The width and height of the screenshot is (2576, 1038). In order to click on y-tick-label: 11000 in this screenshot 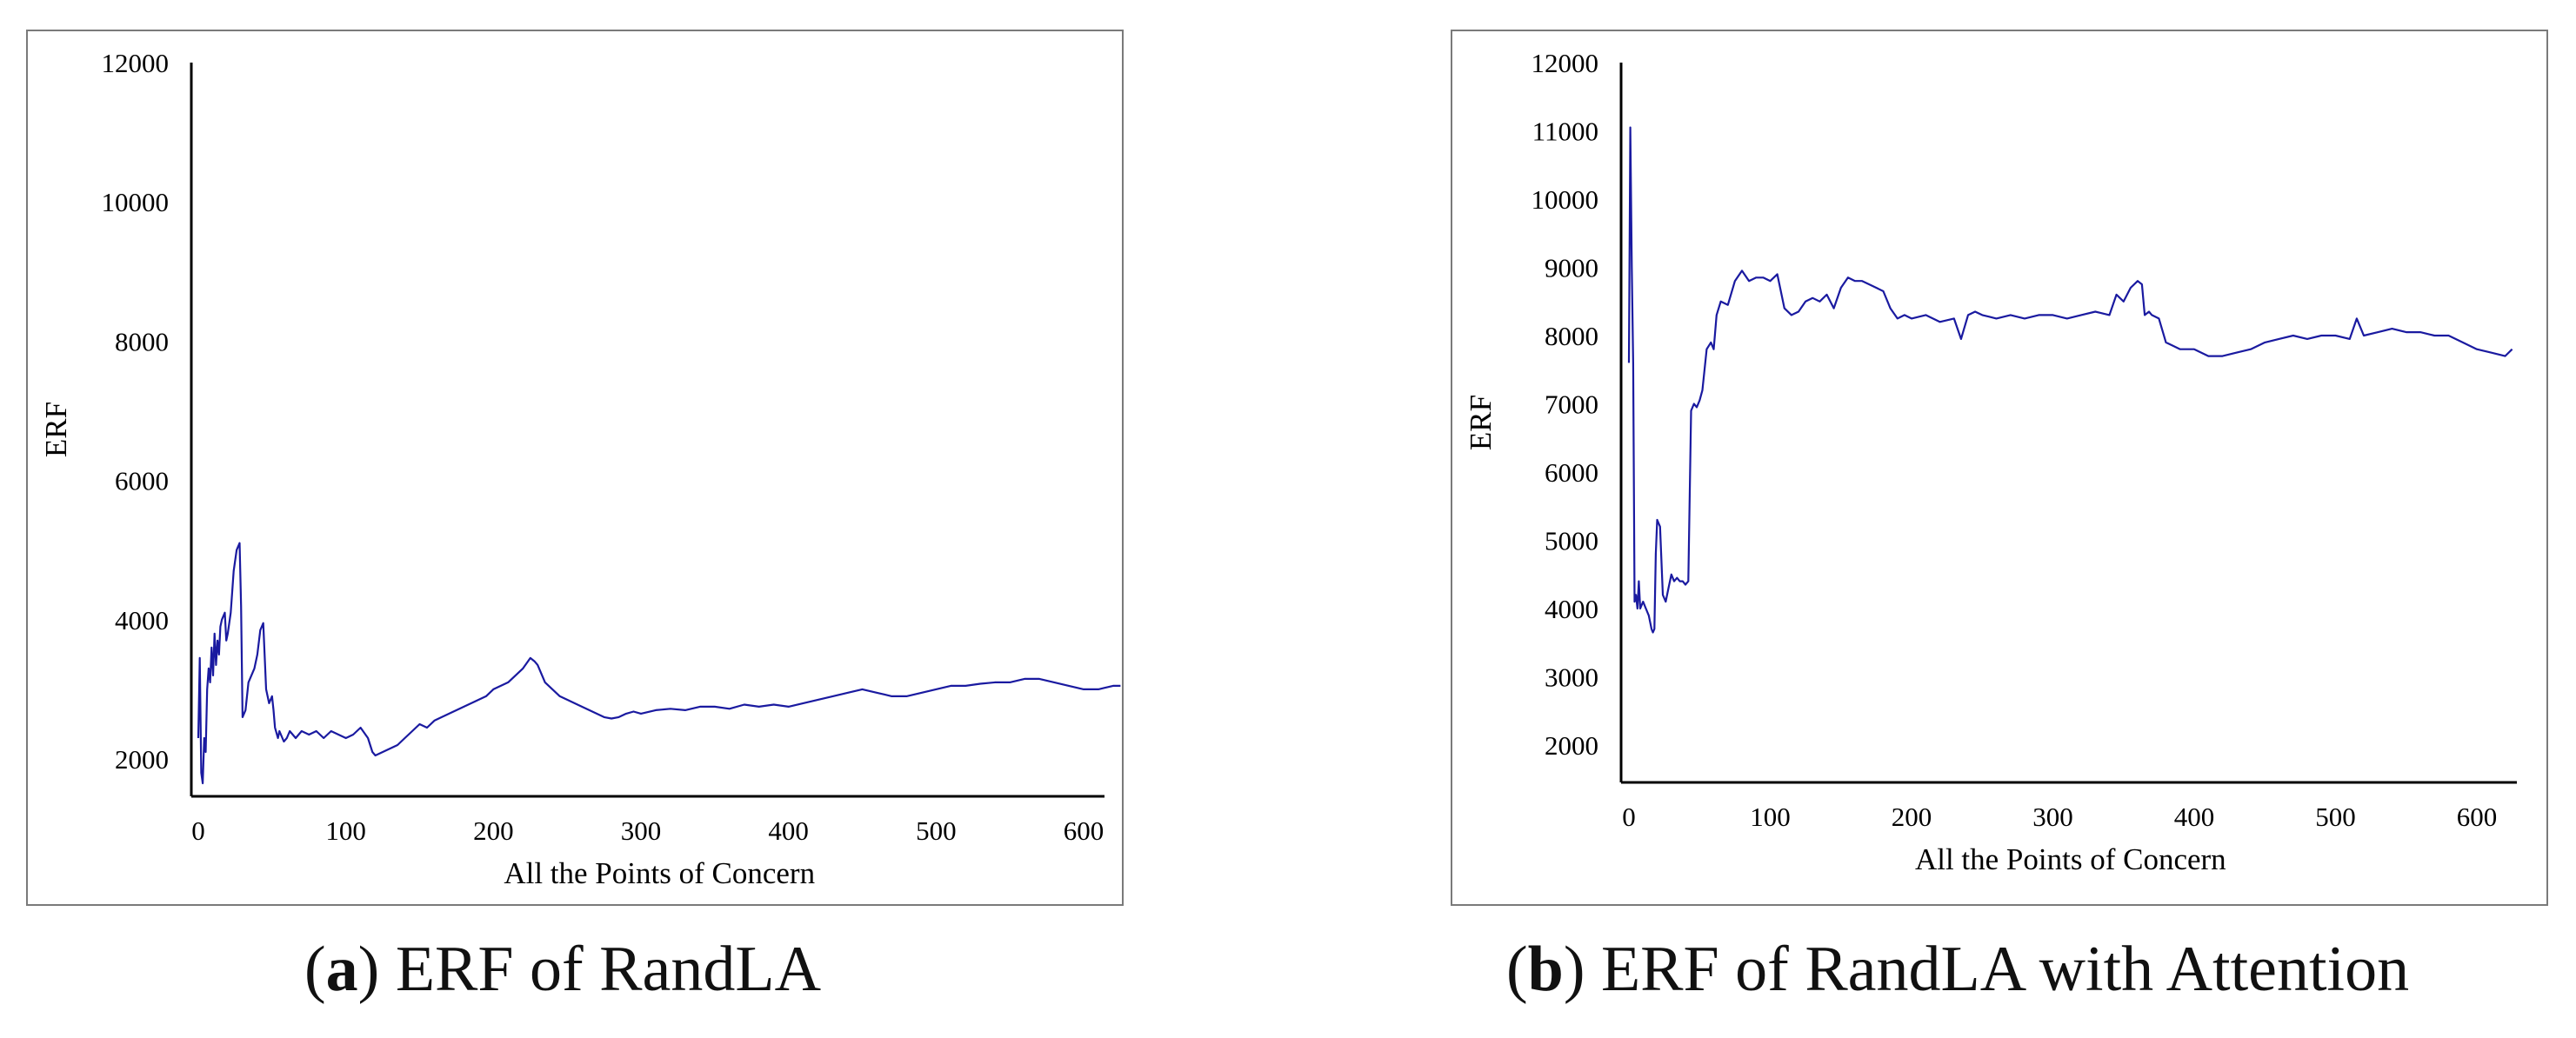, I will do `click(1565, 131)`.